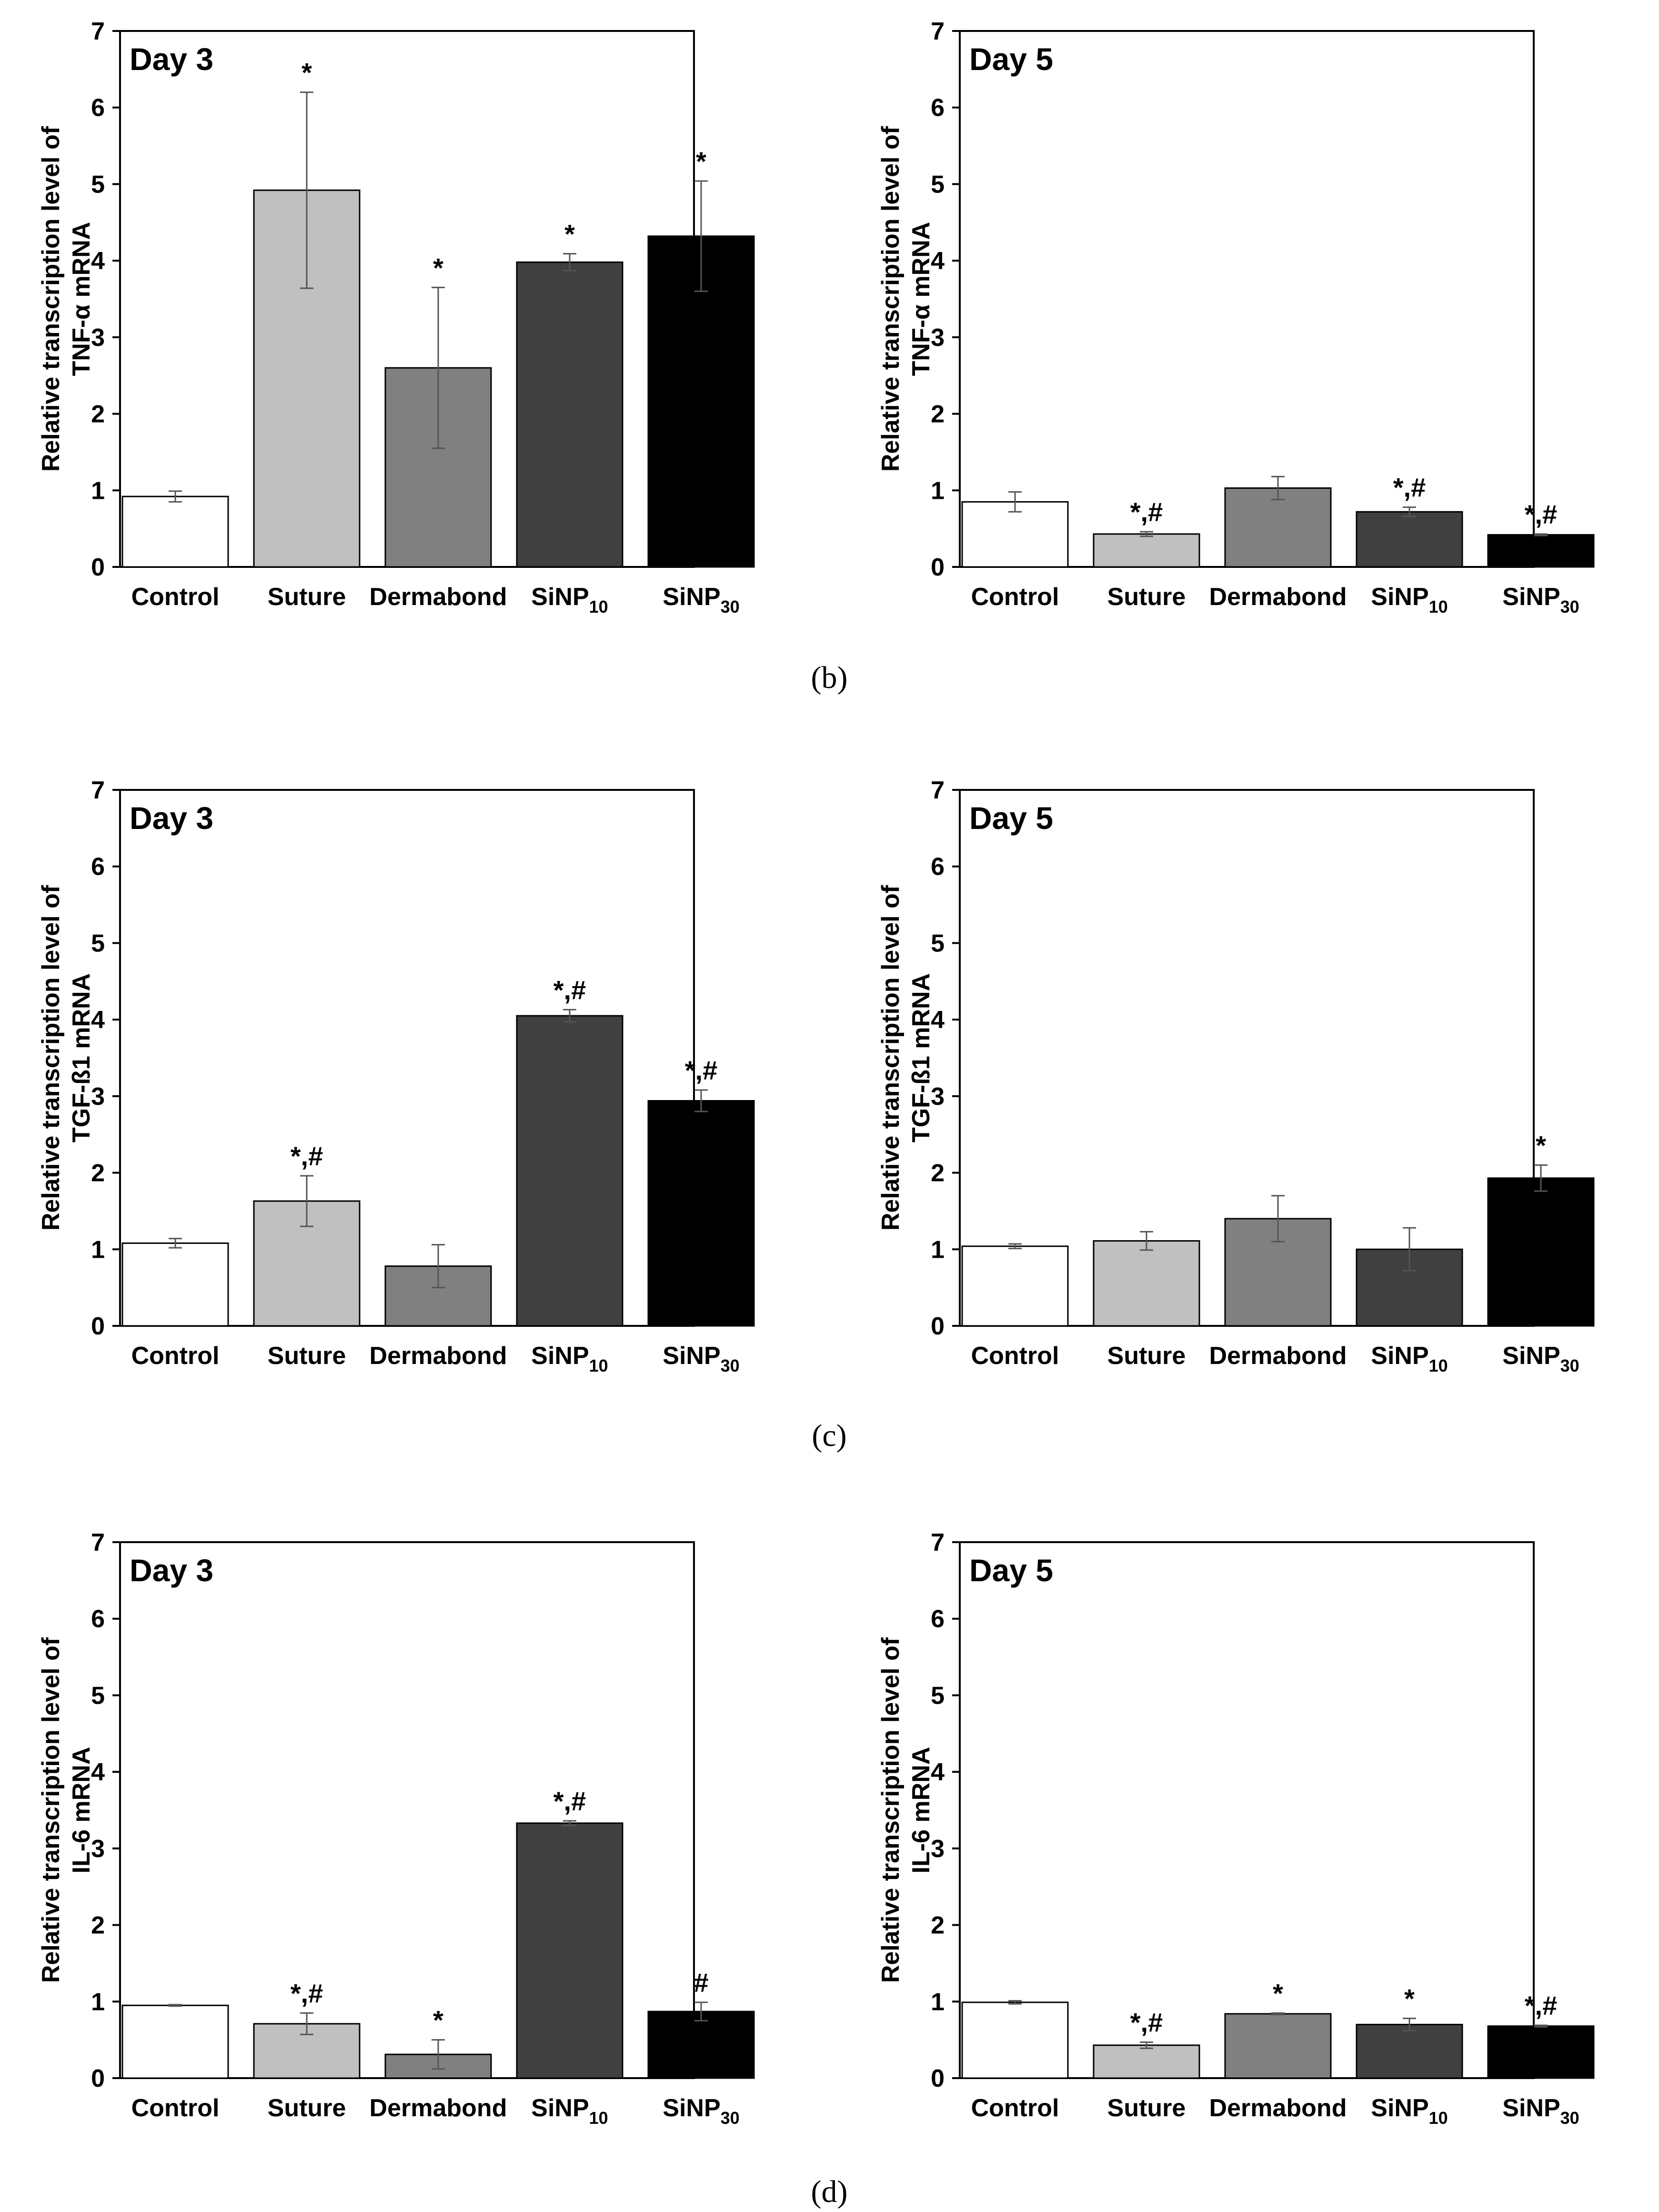  What do you see at coordinates (81, 299) in the screenshot?
I see `y-axis-label-measure: TNF-α mRNA` at bounding box center [81, 299].